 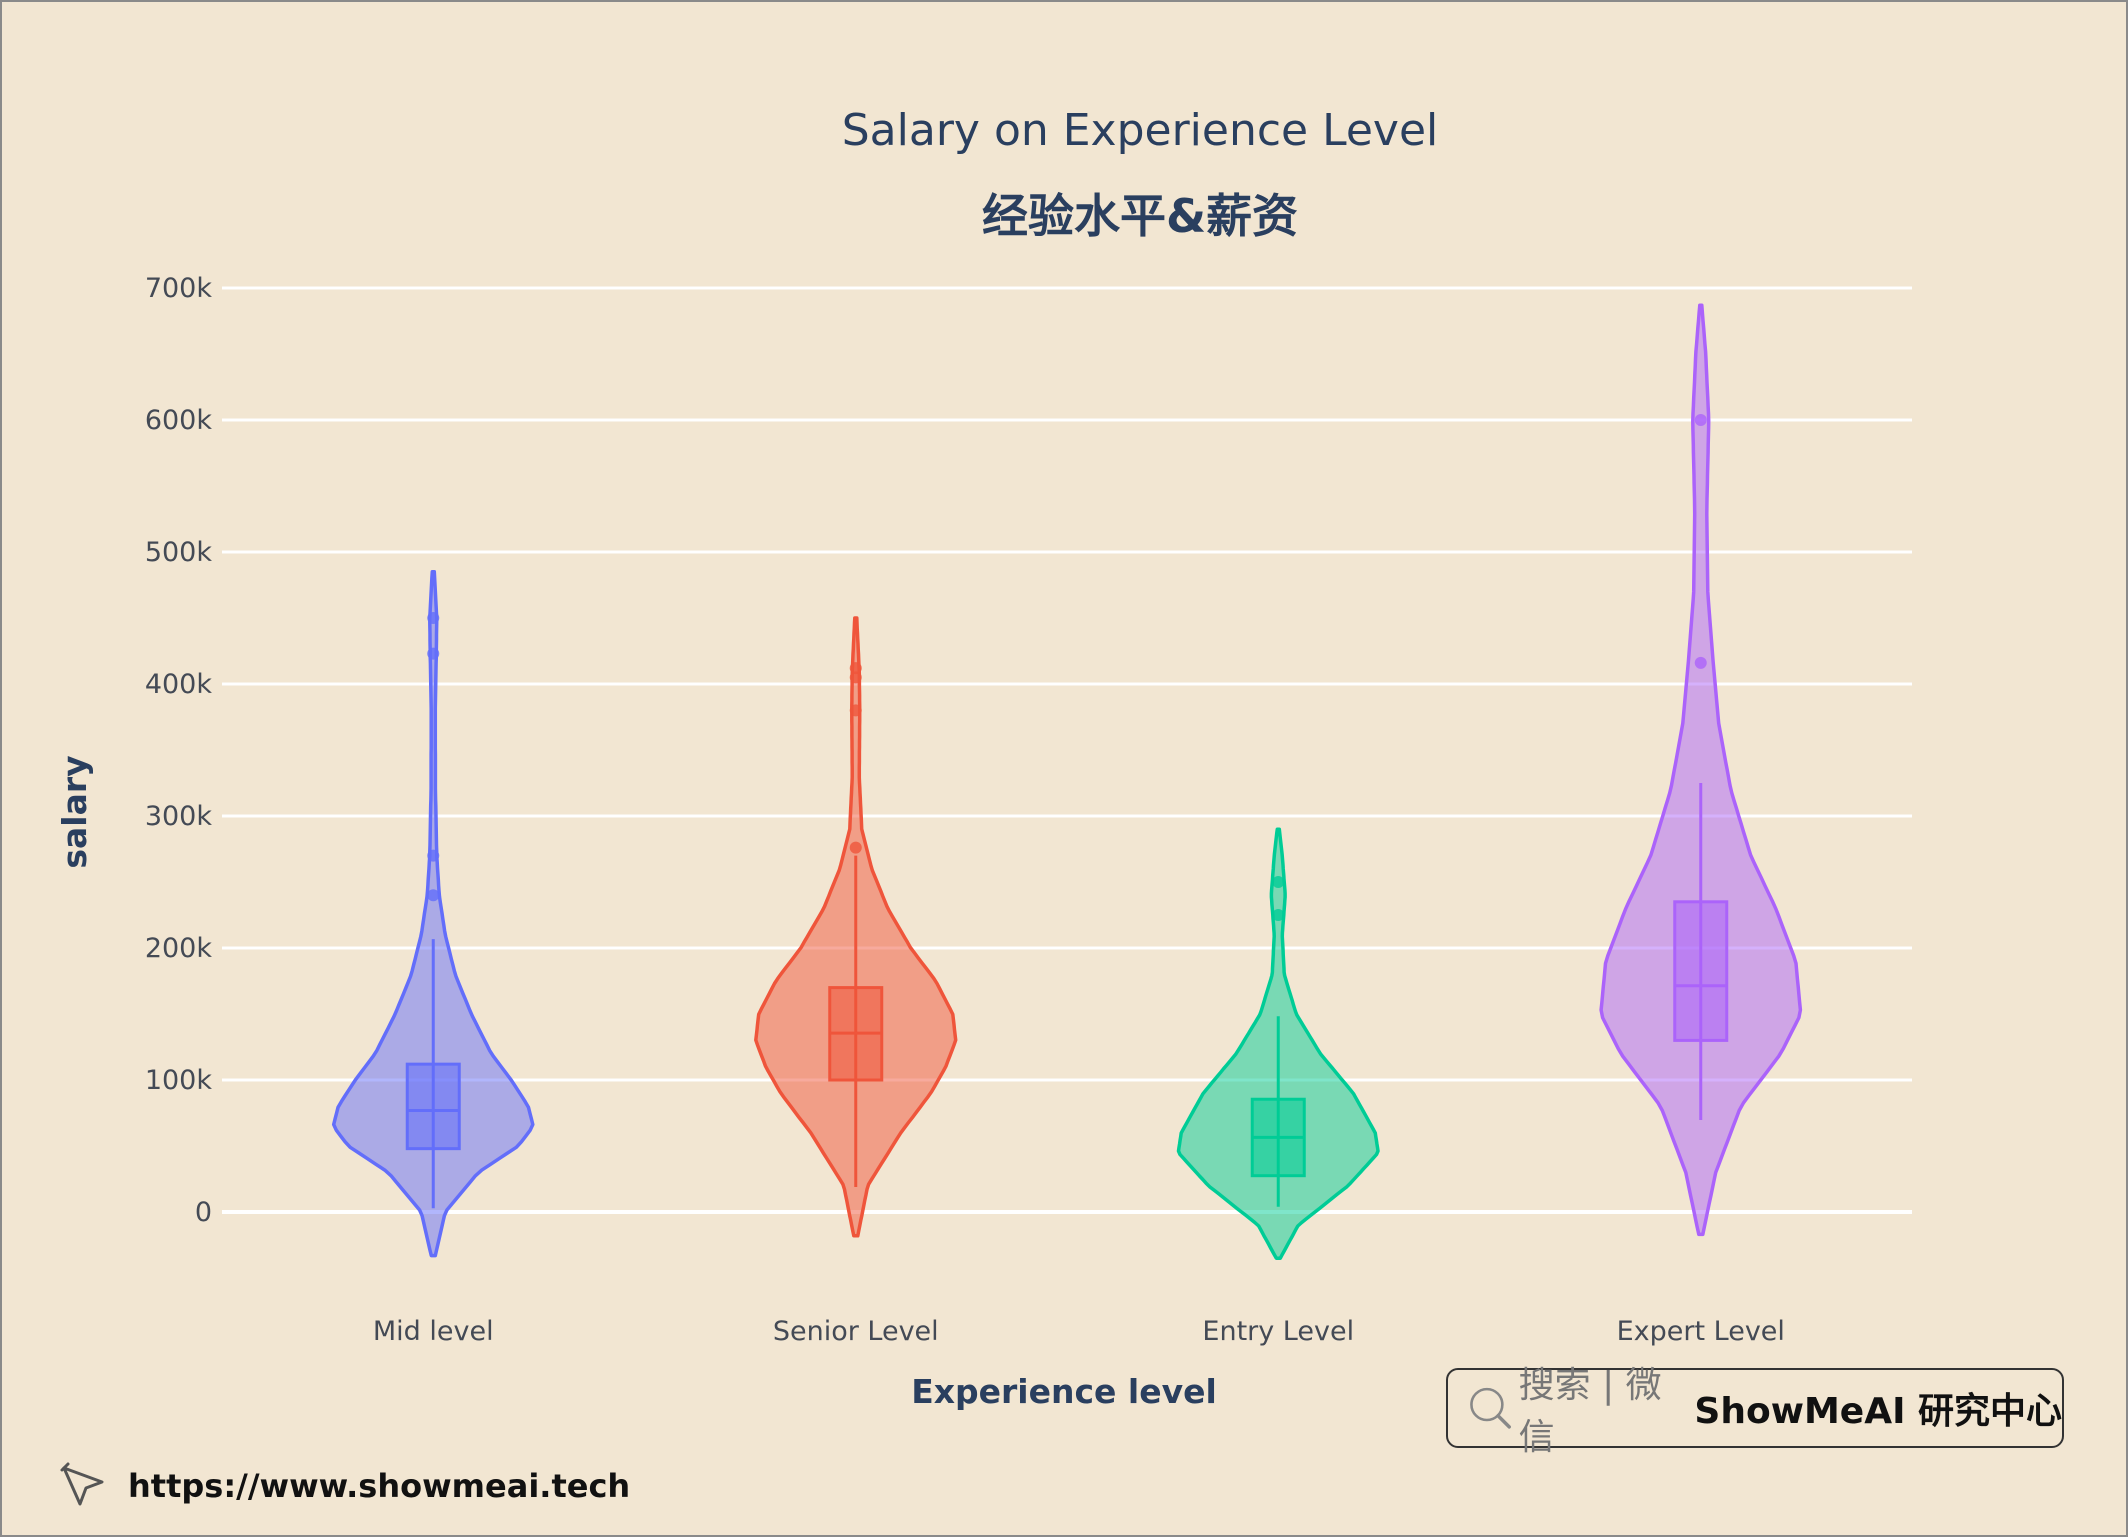 I want to click on y-tick-label: 400k, so click(x=179, y=684).